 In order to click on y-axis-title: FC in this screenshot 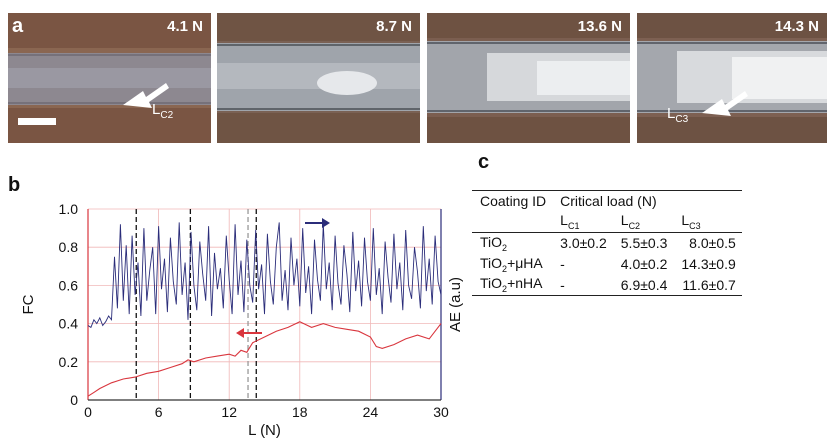, I will do `click(28, 304)`.